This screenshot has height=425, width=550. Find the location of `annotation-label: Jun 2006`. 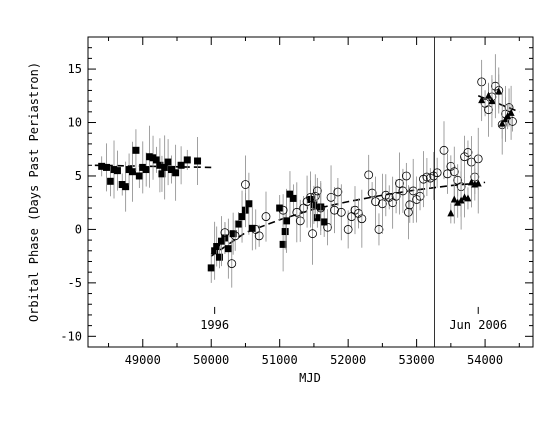

annotation-label: Jun 2006 is located at coordinates (478, 325).